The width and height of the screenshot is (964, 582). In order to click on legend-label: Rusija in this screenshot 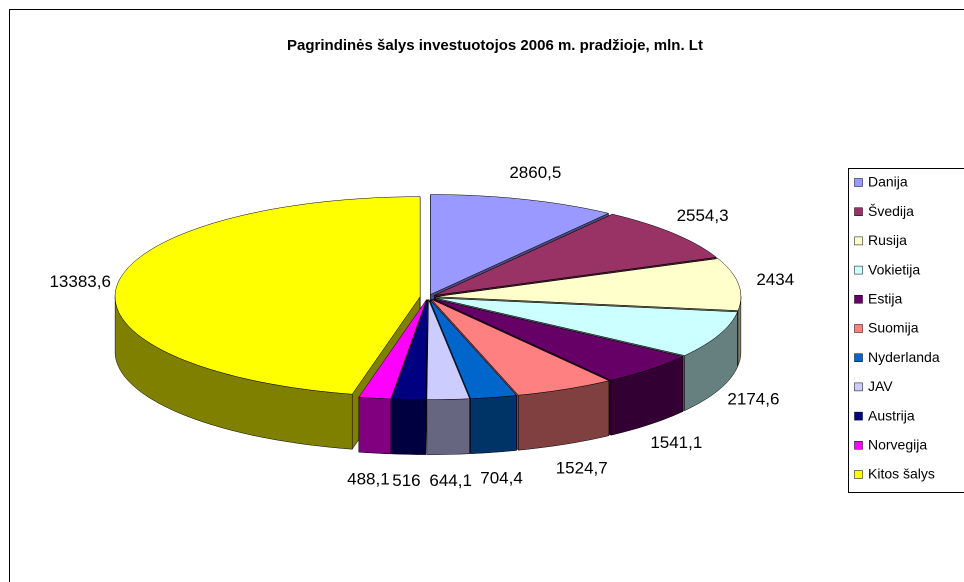, I will do `click(887, 240)`.